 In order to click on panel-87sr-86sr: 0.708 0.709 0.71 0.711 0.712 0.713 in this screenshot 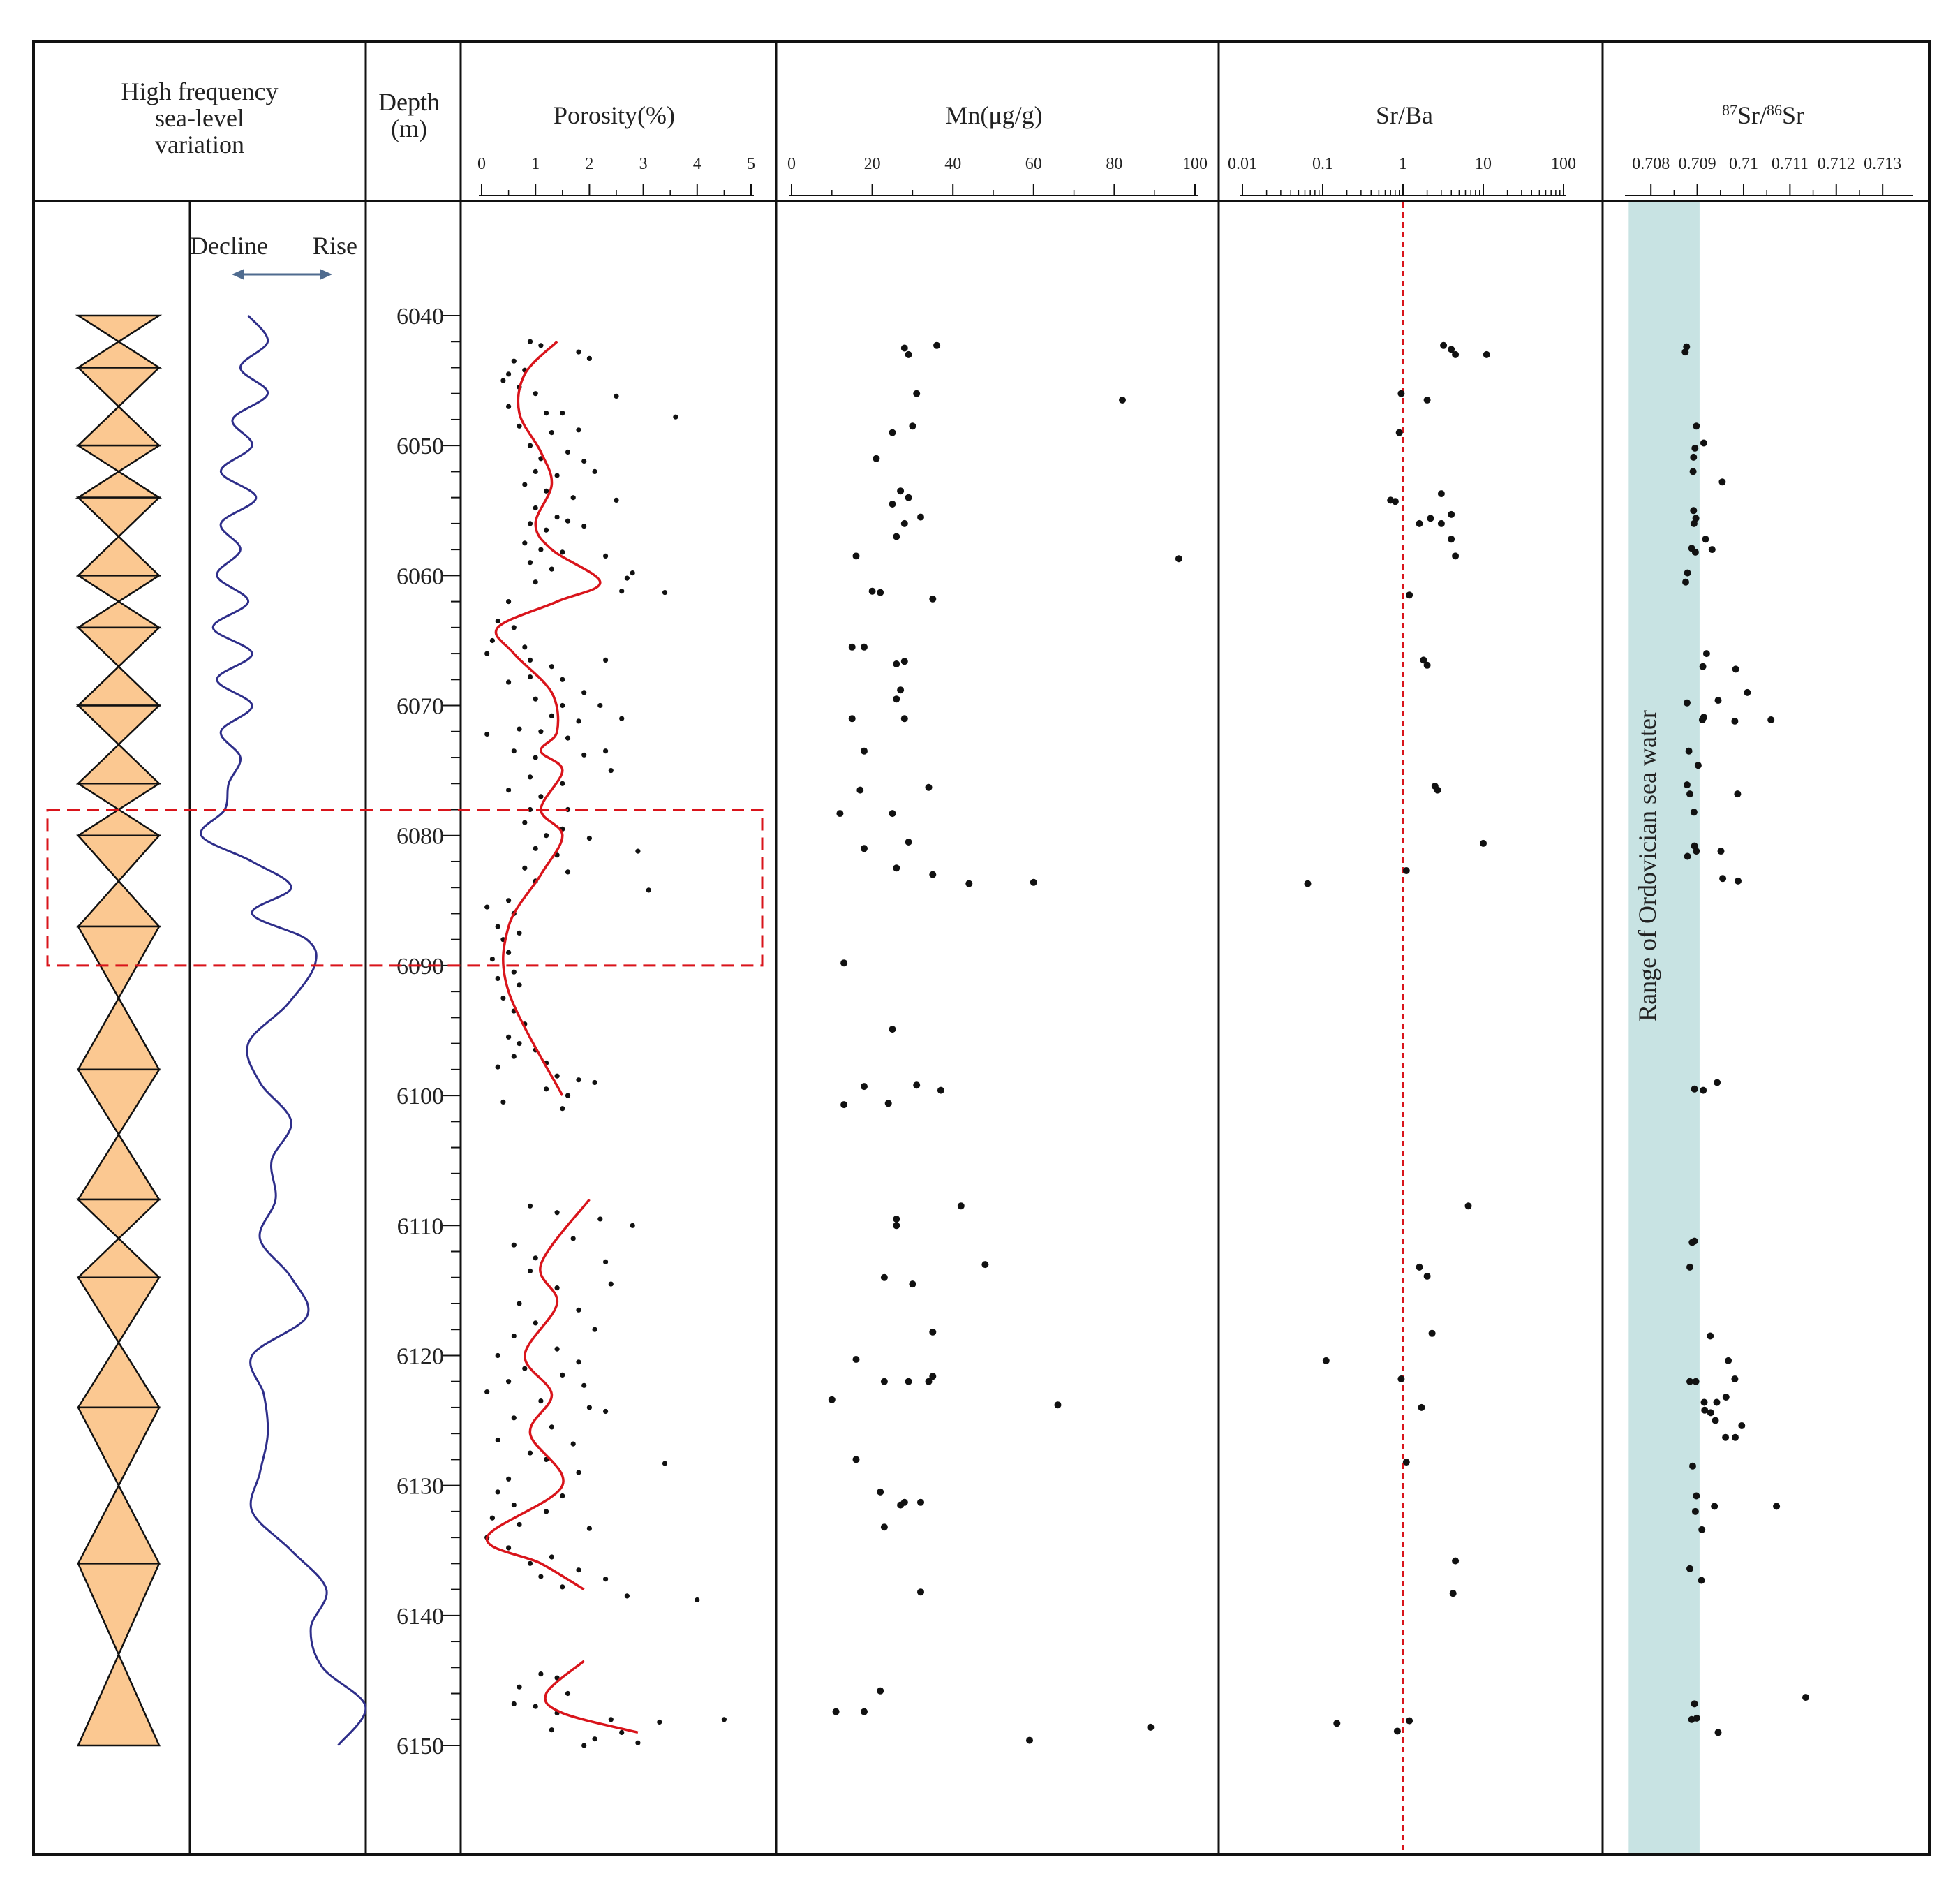, I will do `click(1769, 945)`.